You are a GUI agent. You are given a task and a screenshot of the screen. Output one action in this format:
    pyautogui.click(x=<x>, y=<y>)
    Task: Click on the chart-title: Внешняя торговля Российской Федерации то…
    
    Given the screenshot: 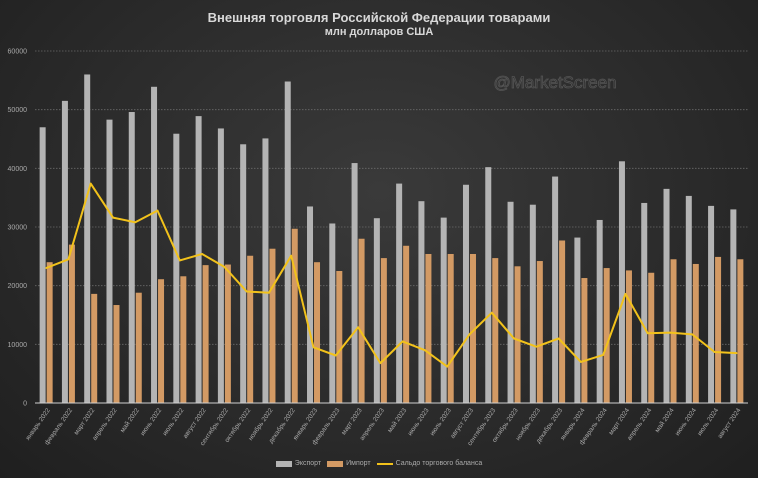 What is the action you would take?
    pyautogui.click(x=379, y=17)
    